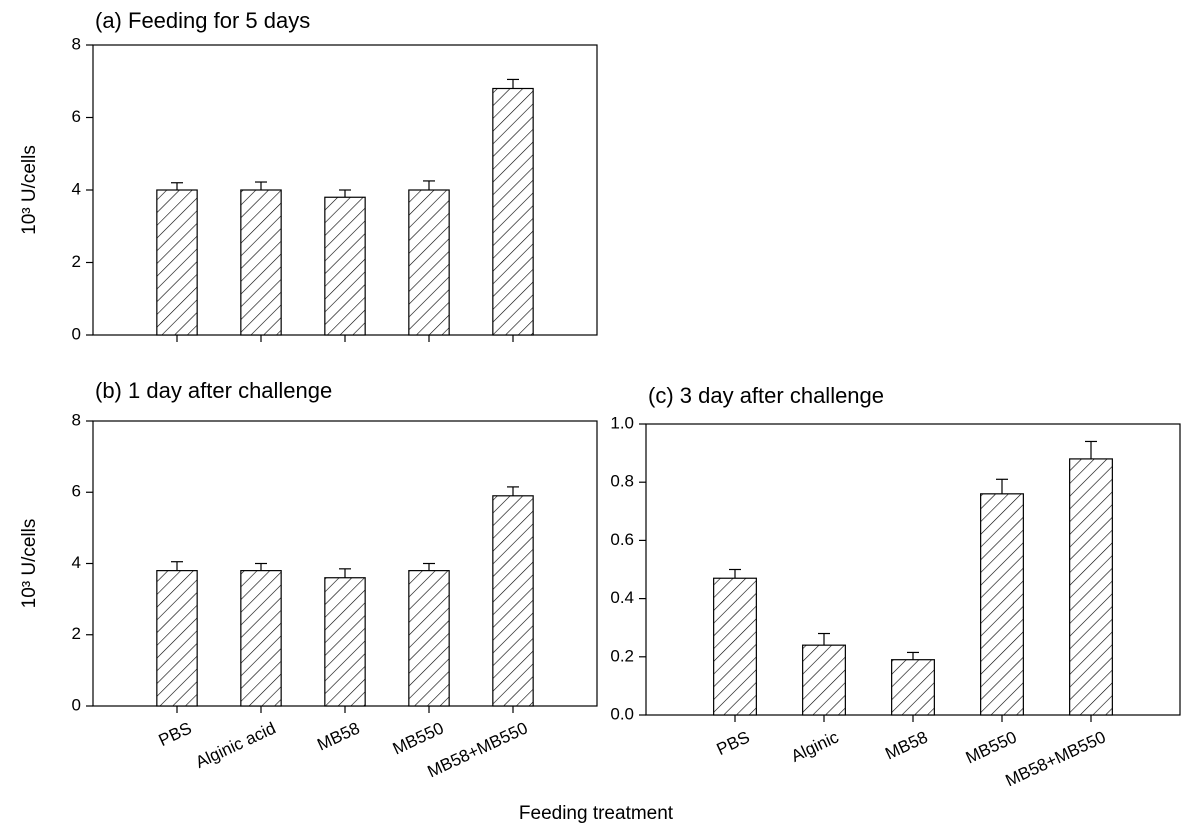 This screenshot has width=1184, height=832. I want to click on y-tick-label: 1.0, so click(622, 422).